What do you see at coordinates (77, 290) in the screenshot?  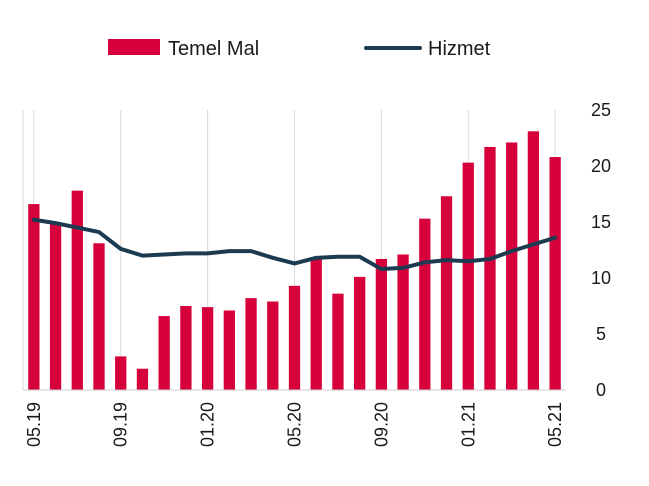 I see `bar-07.19` at bounding box center [77, 290].